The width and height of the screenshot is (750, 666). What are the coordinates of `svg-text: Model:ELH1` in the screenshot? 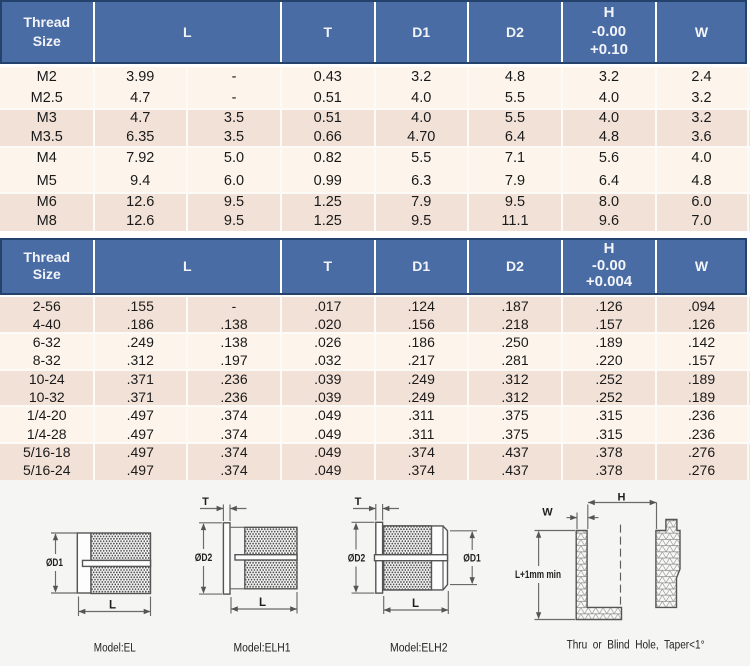 It's located at (262, 649).